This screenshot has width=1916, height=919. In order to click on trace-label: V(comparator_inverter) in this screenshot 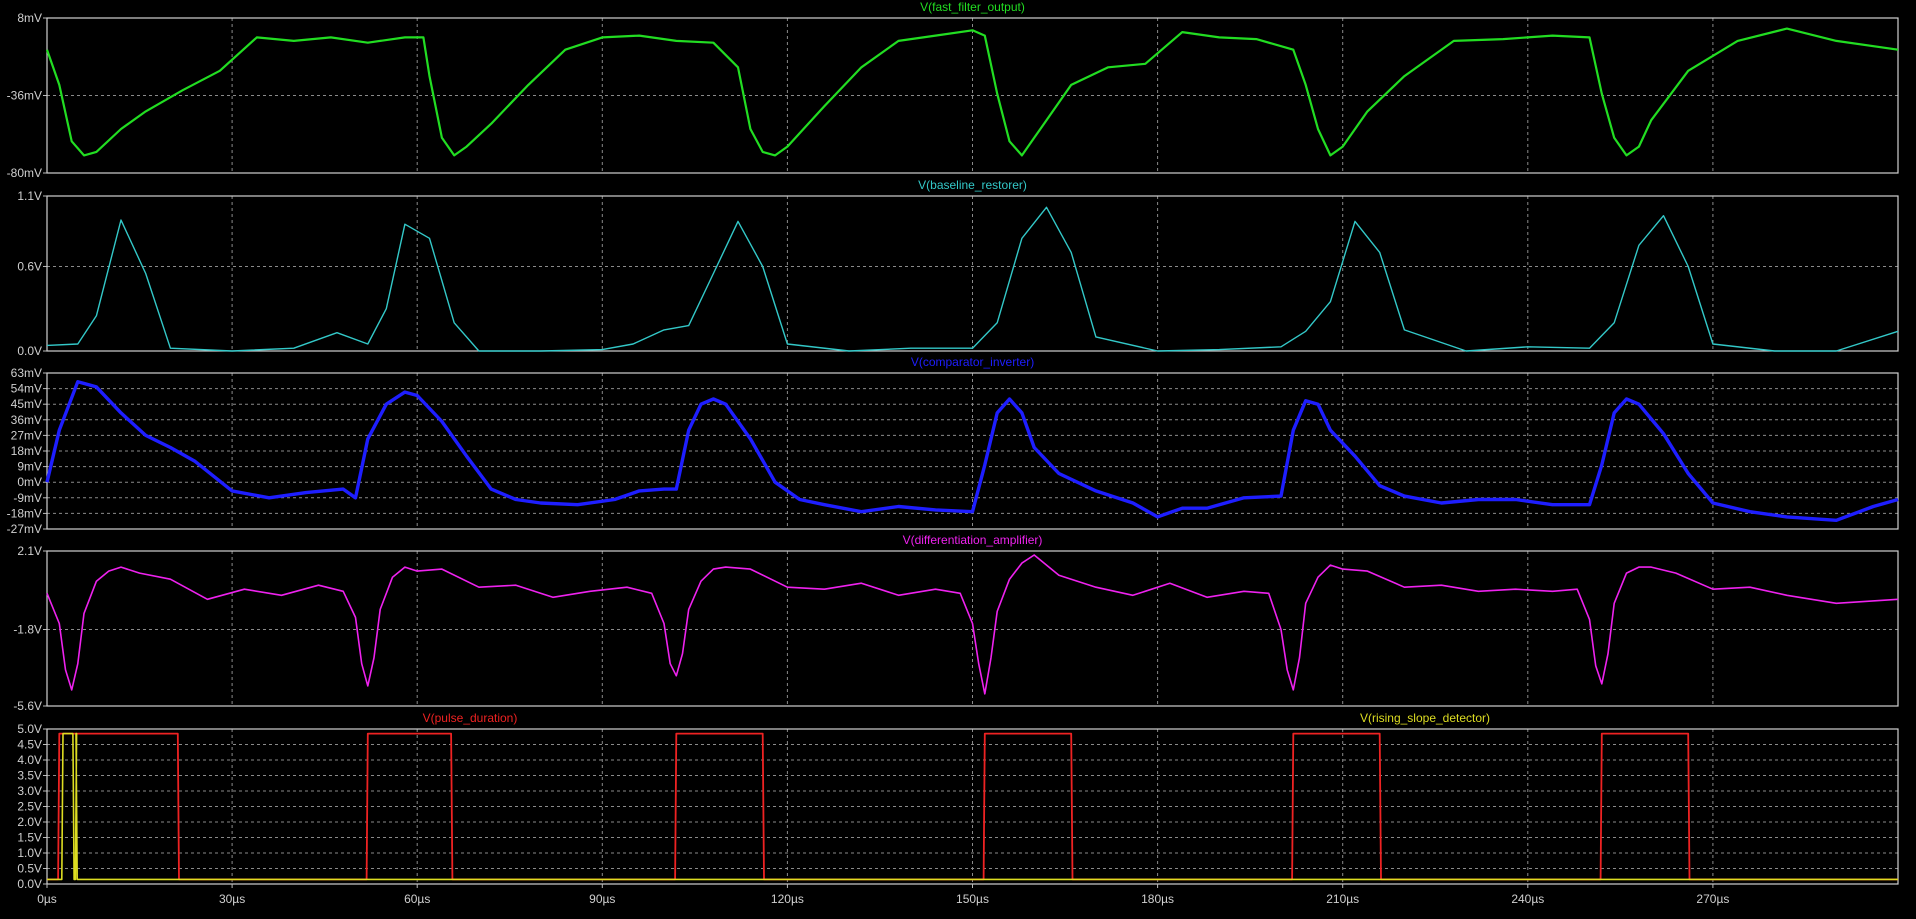, I will do `click(972, 362)`.